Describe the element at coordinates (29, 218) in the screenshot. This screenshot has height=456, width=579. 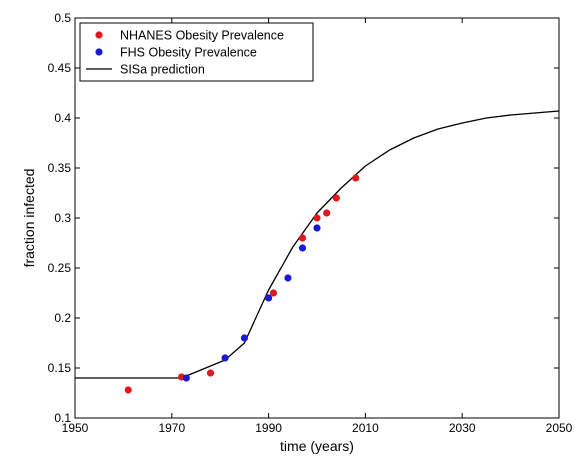
I see `y-axis-label: fraction infected` at that location.